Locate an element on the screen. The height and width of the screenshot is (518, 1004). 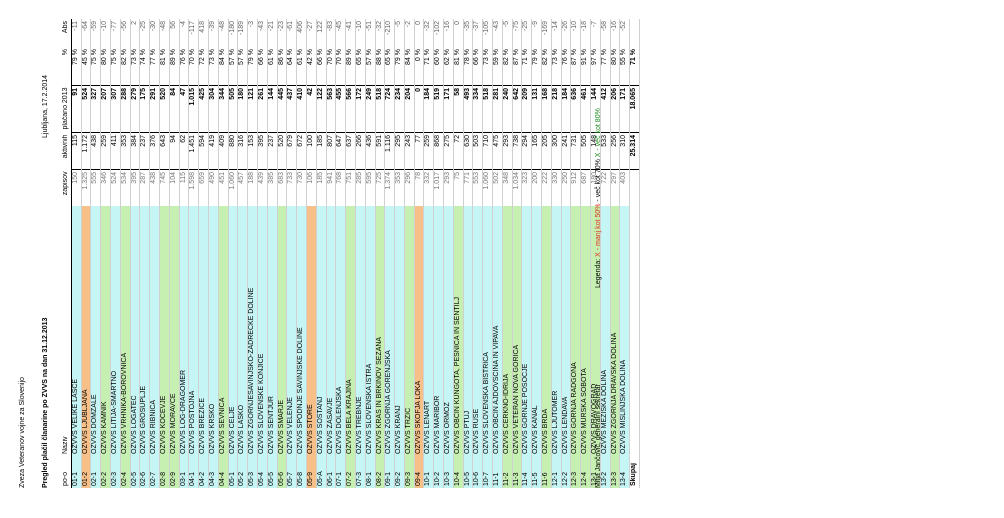
cell-akt: 275 is located at coordinates (448, 151).